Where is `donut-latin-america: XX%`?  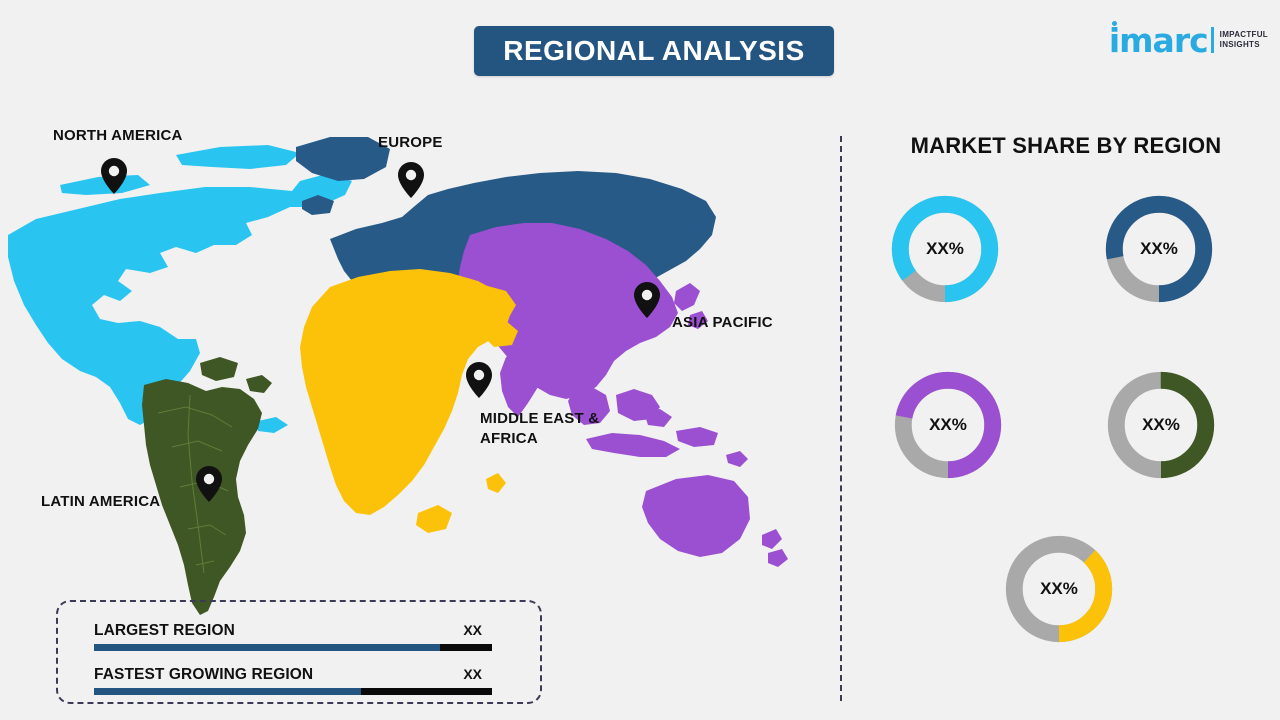 donut-latin-america: XX% is located at coordinates (1161, 425).